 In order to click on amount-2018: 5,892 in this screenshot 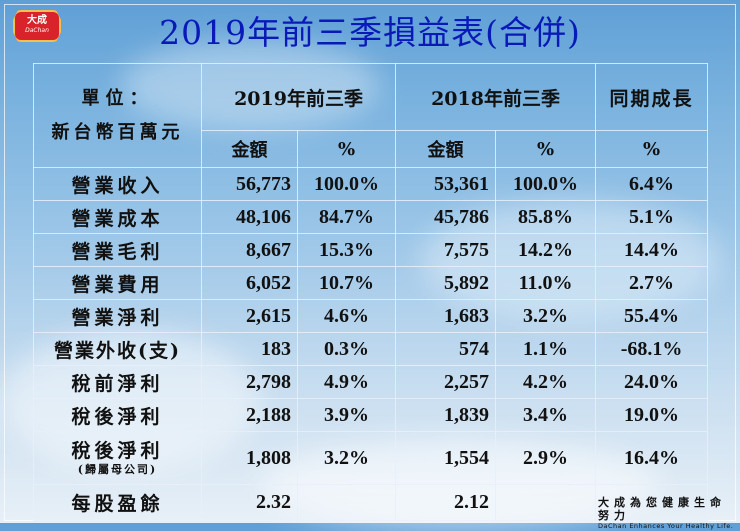, I will do `click(446, 283)`.